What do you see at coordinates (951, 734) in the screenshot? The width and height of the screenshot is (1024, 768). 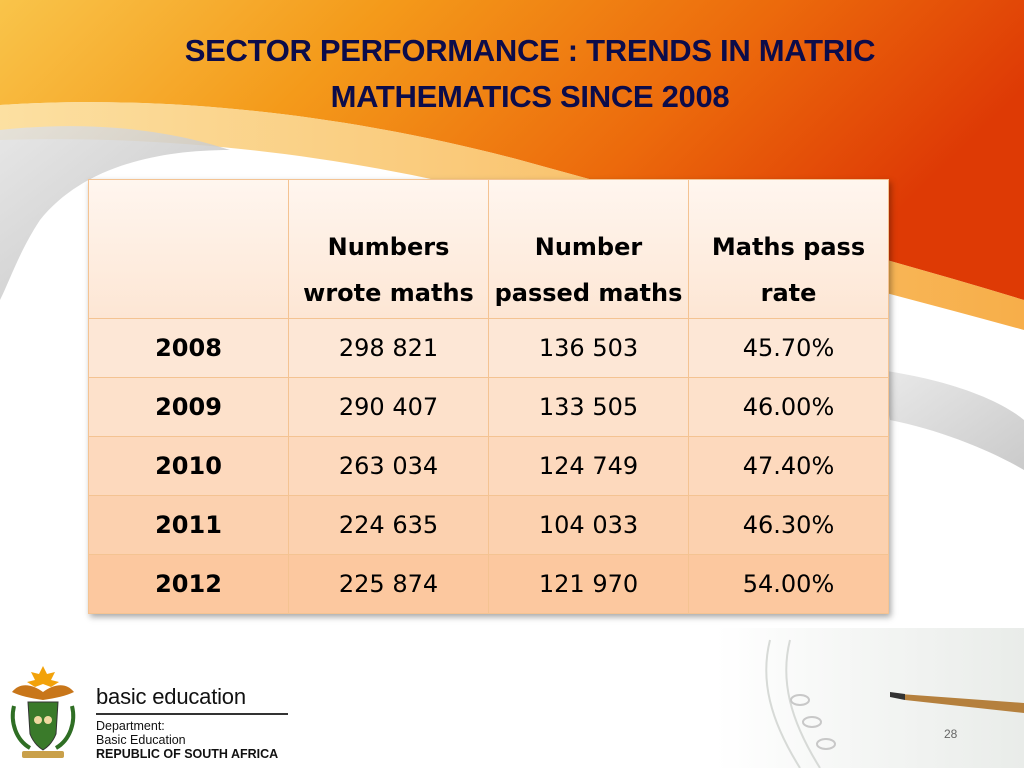 I see `page-number: 28` at bounding box center [951, 734].